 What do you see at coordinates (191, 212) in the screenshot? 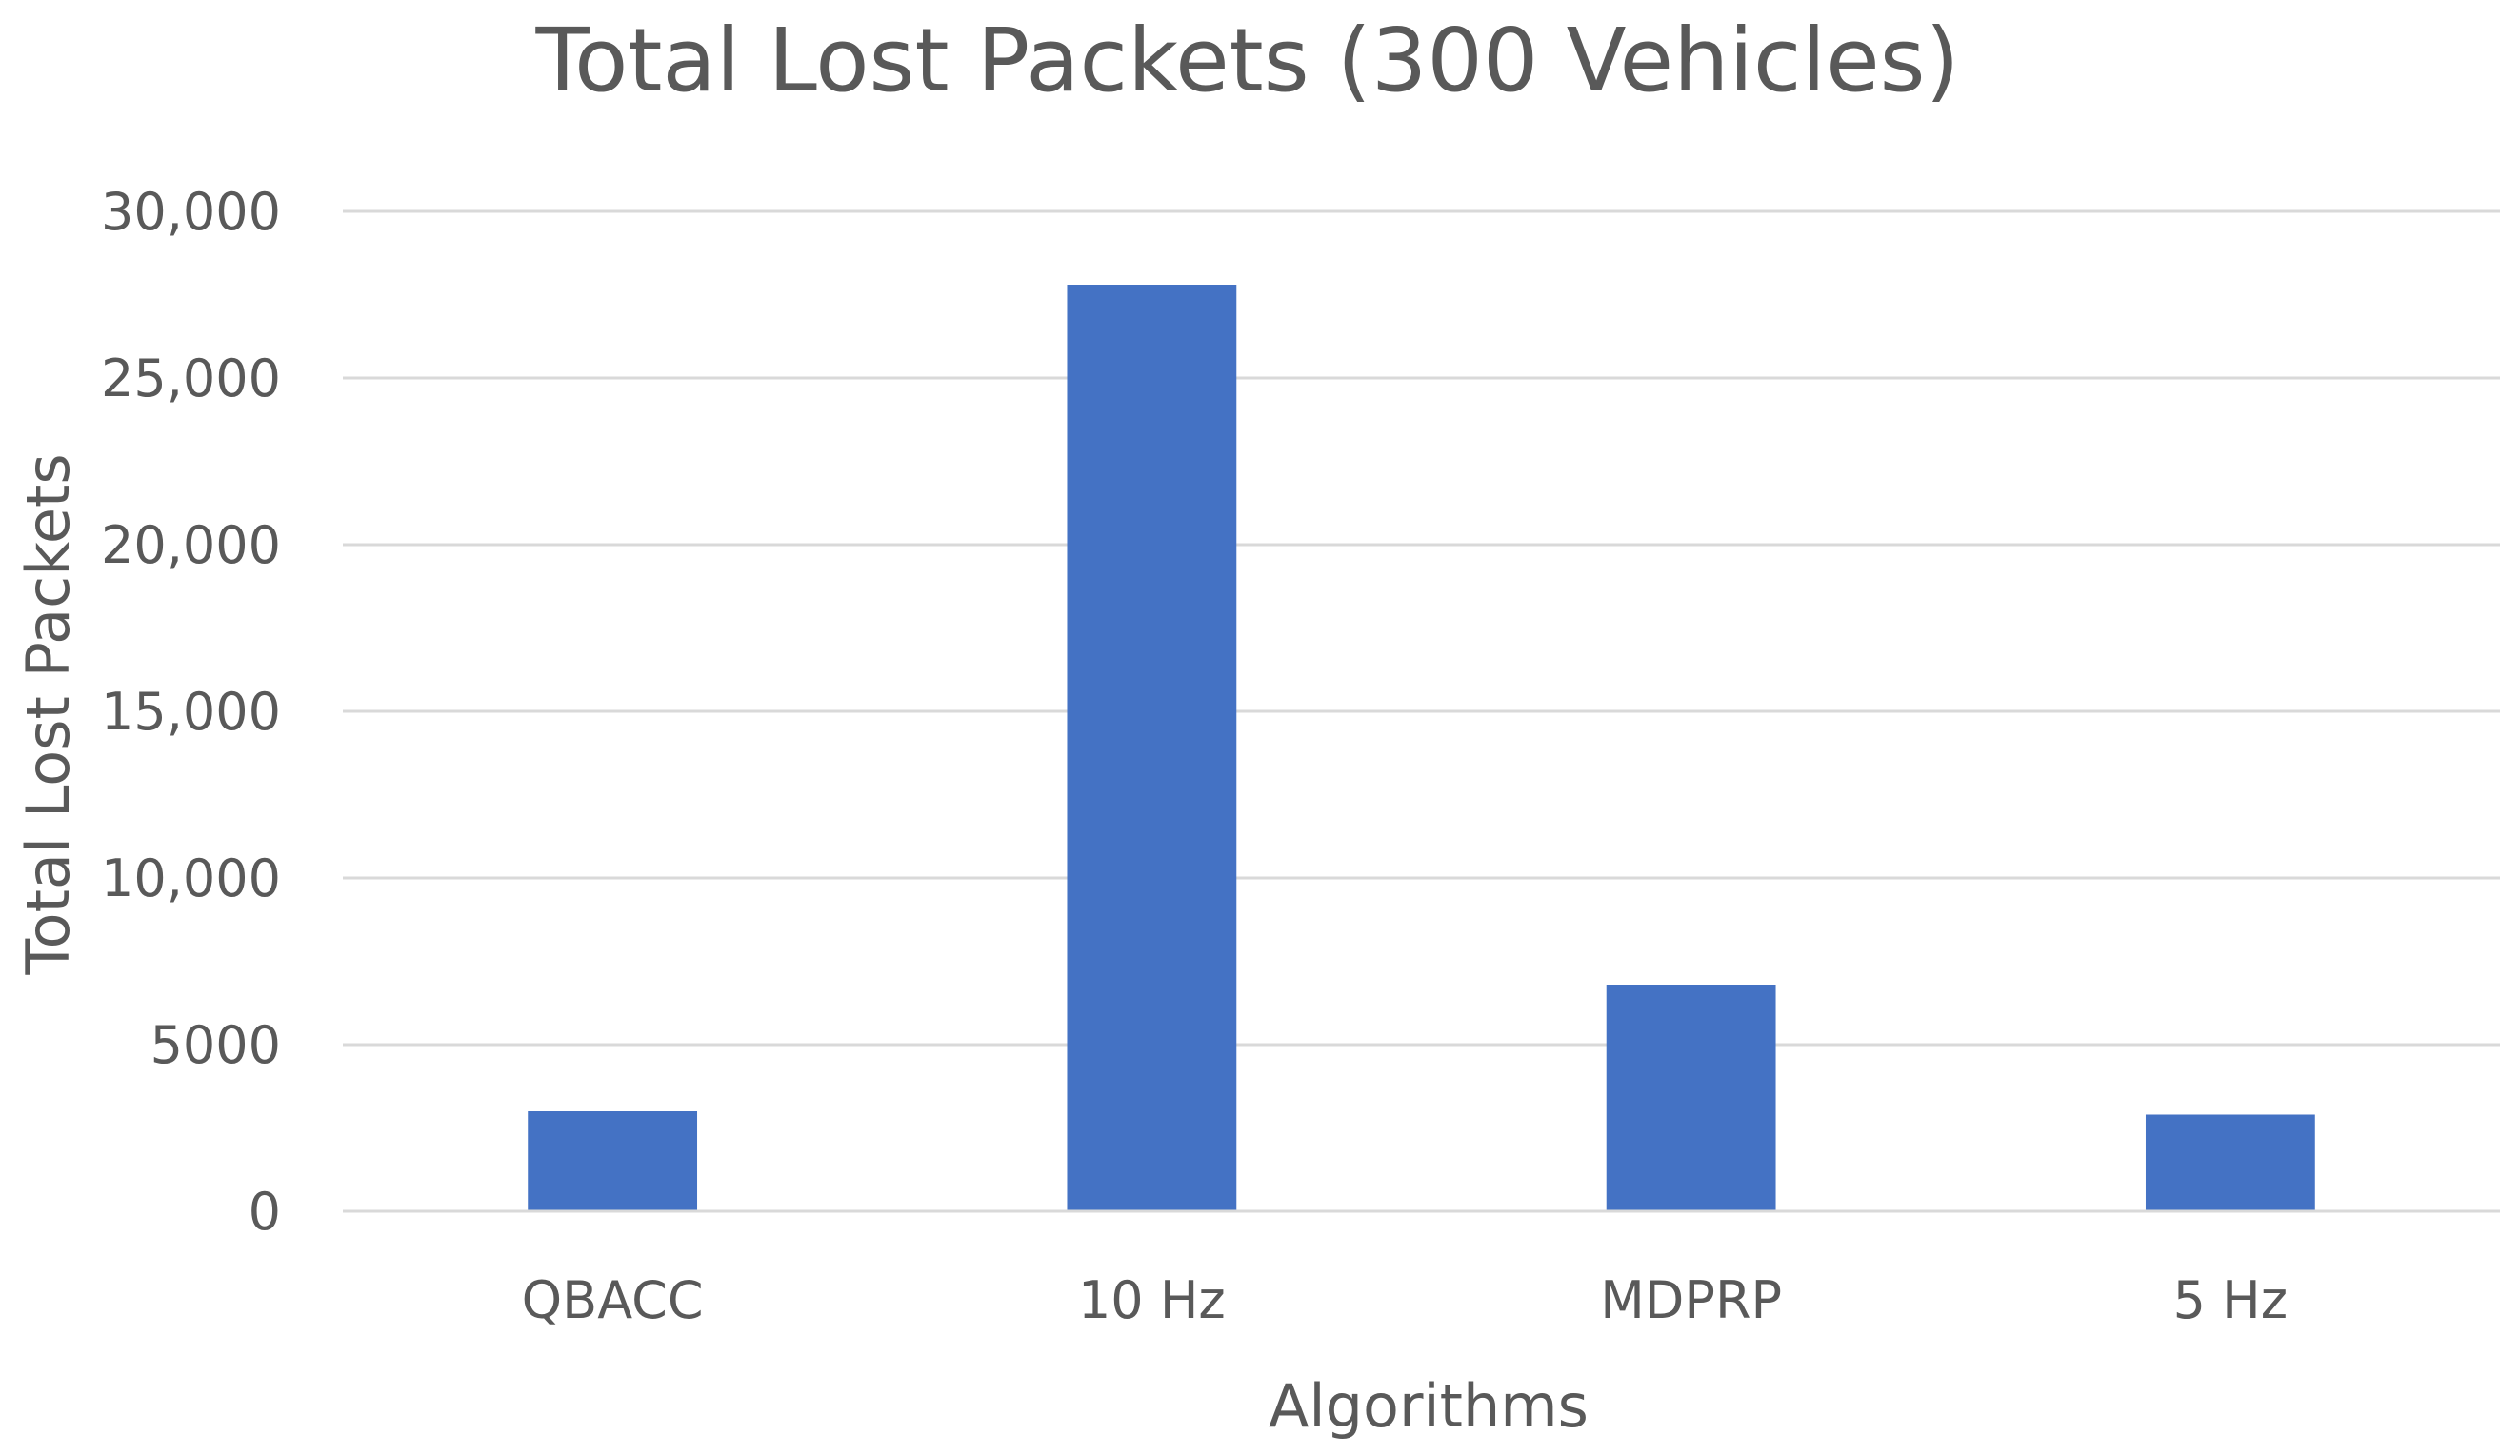
I see `y-tick-label: 30,000` at bounding box center [191, 212].